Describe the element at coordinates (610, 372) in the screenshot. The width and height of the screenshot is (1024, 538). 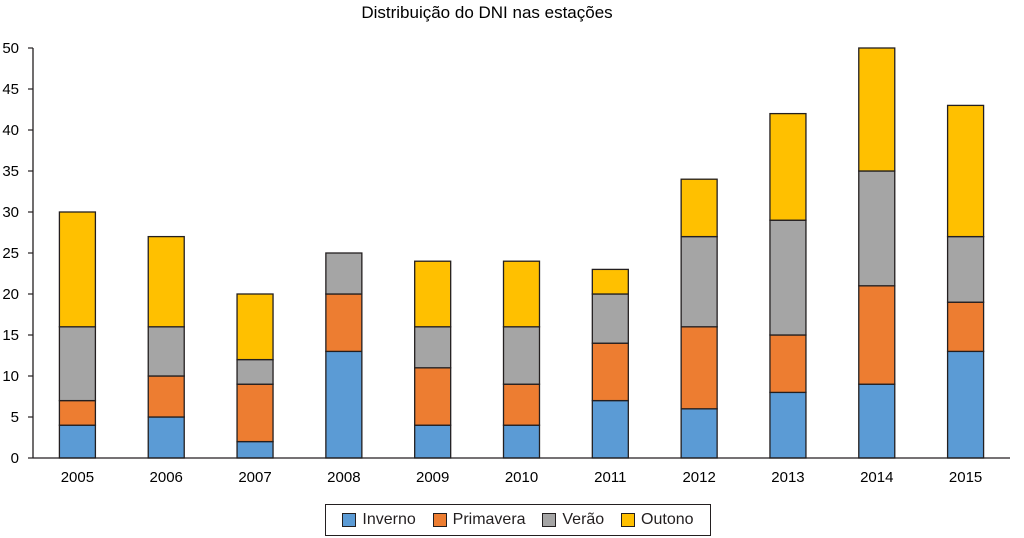
I see `bar-primavera-2011` at that location.